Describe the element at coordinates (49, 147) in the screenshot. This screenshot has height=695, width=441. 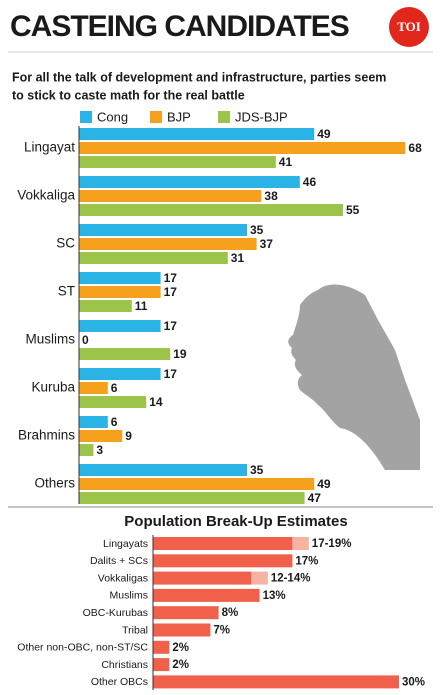
I see `category-label: Lingayat` at that location.